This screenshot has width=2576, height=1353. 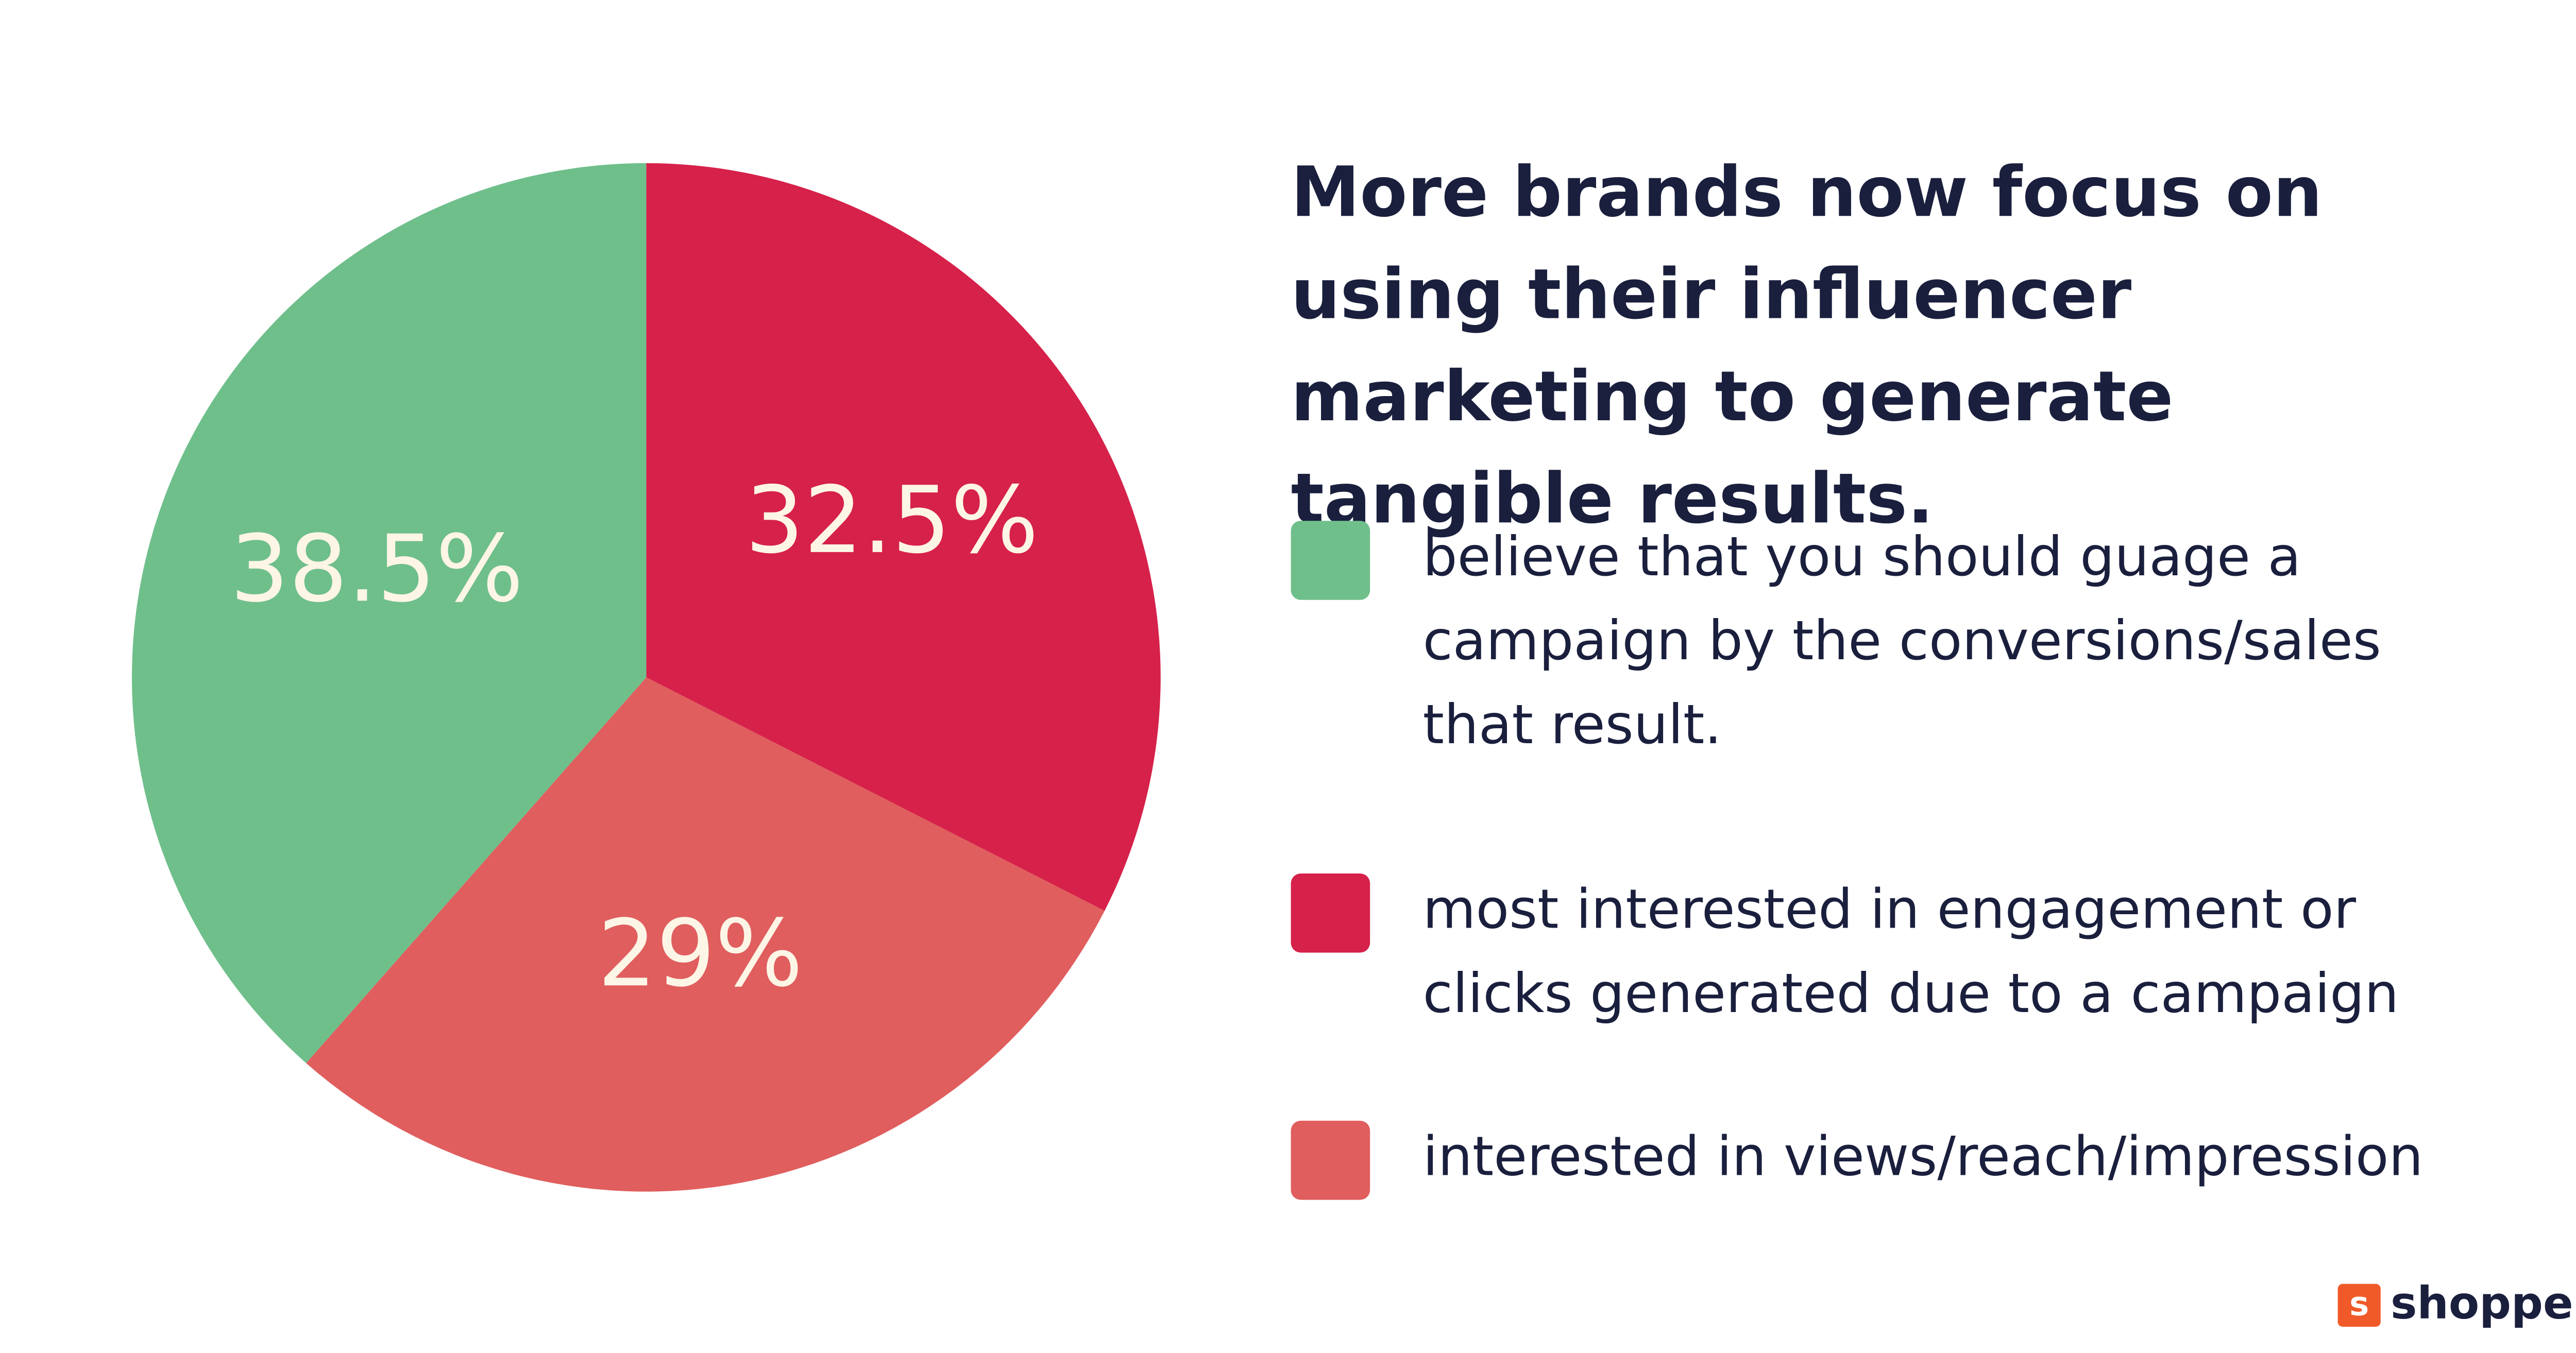 What do you see at coordinates (2359, 1304) in the screenshot?
I see `logo-icon: s` at bounding box center [2359, 1304].